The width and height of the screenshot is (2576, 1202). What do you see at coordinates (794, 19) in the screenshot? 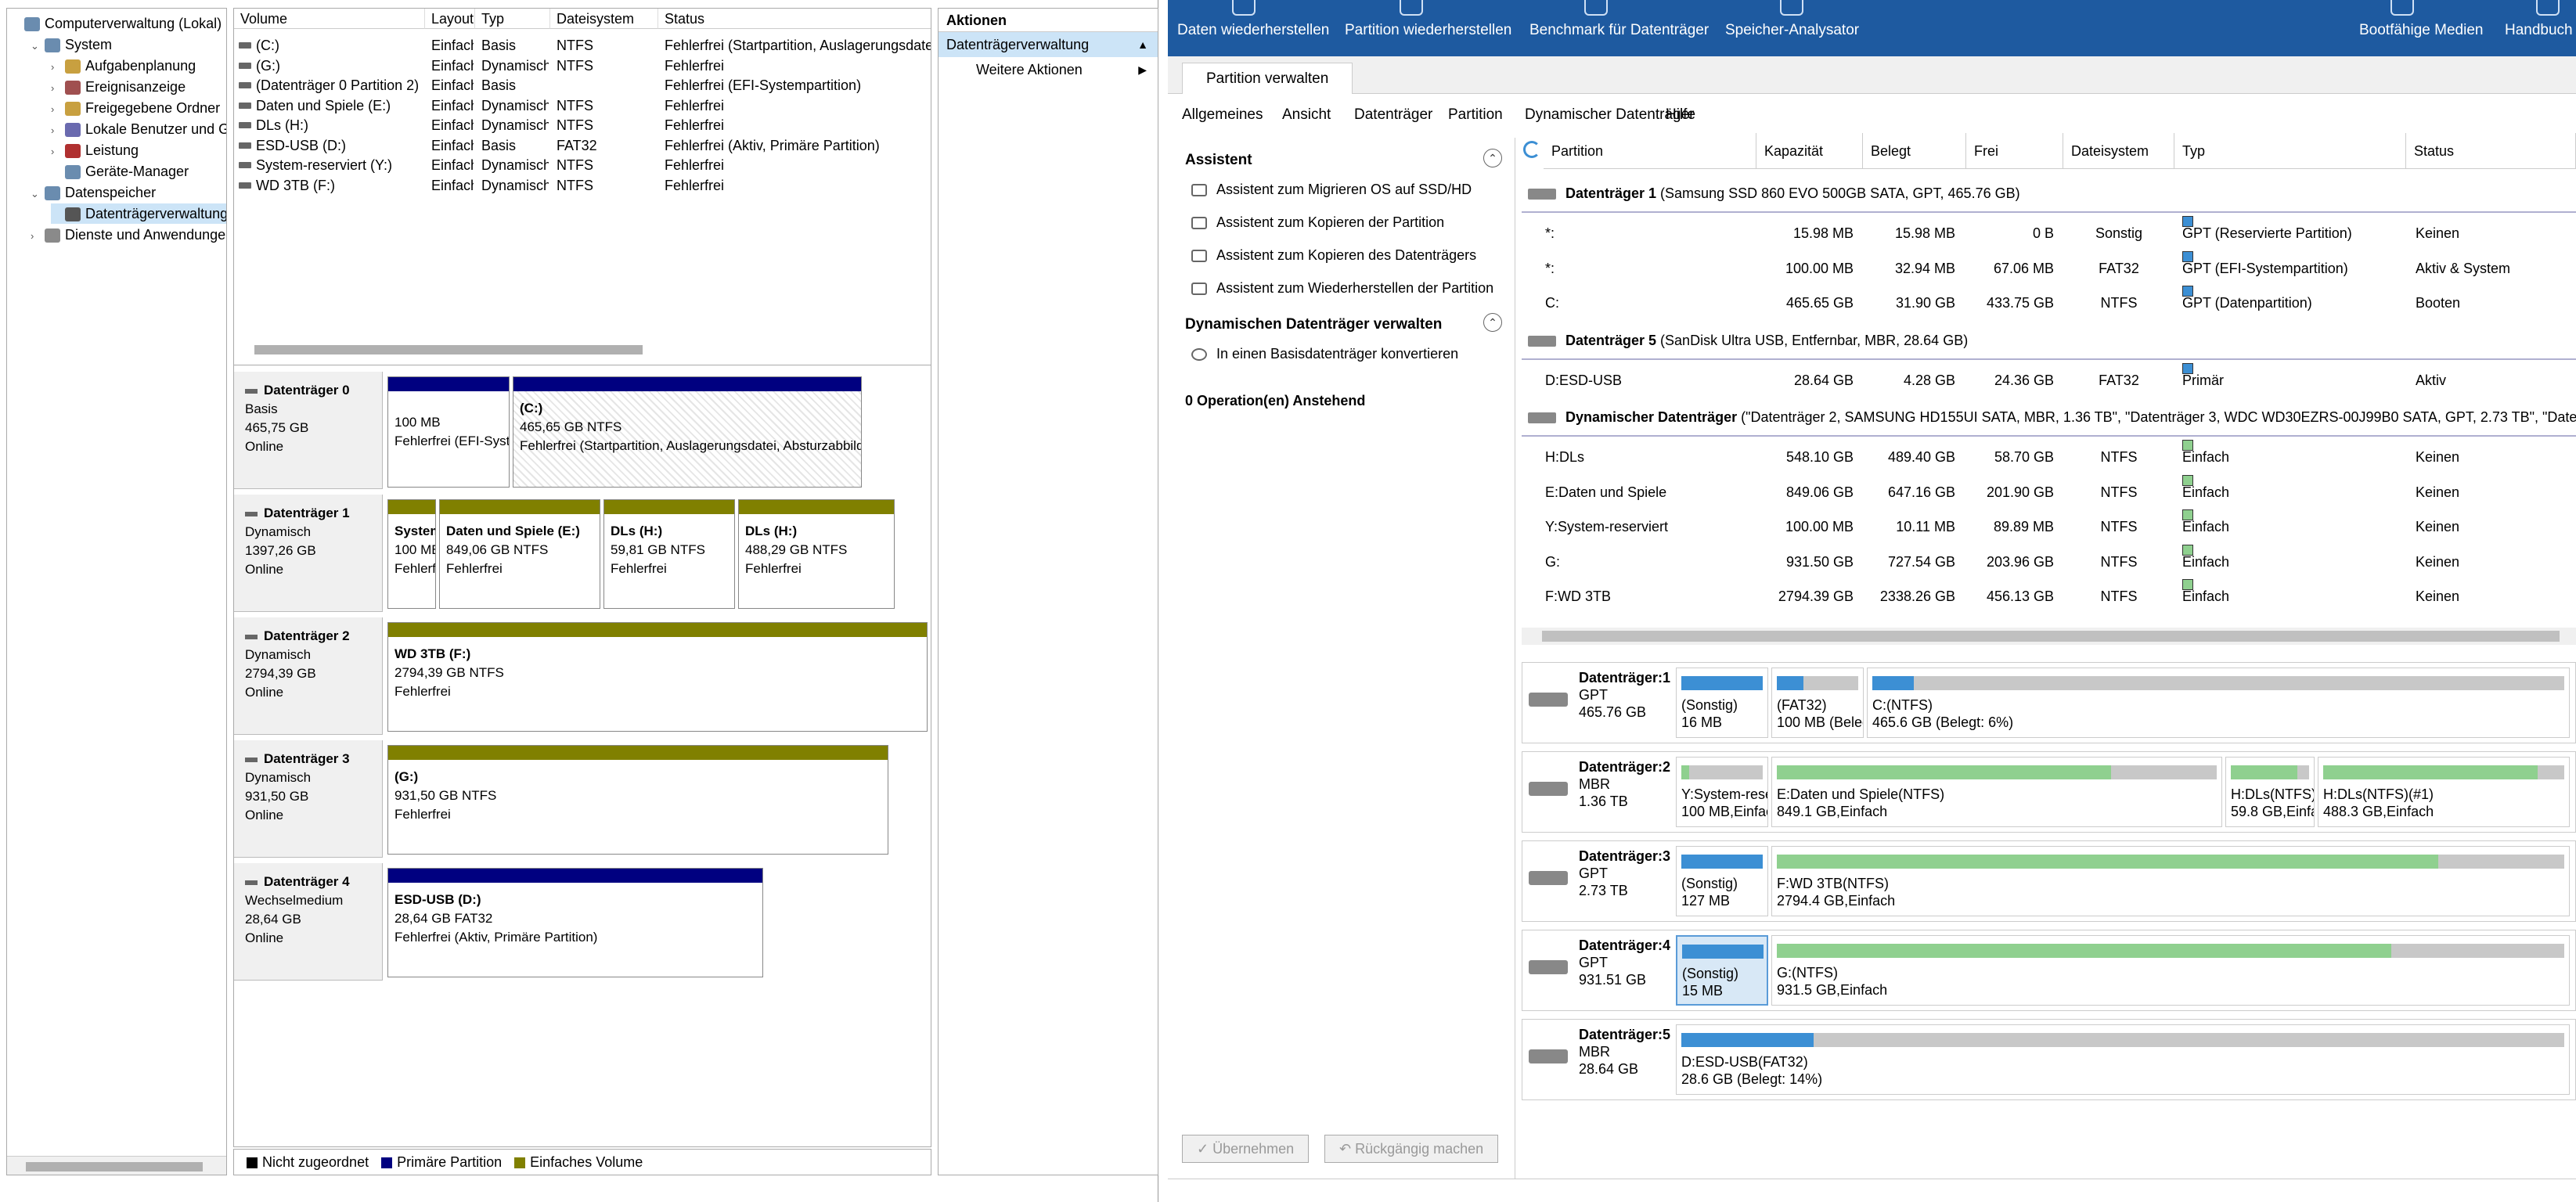
I see `column-header: Status` at bounding box center [794, 19].